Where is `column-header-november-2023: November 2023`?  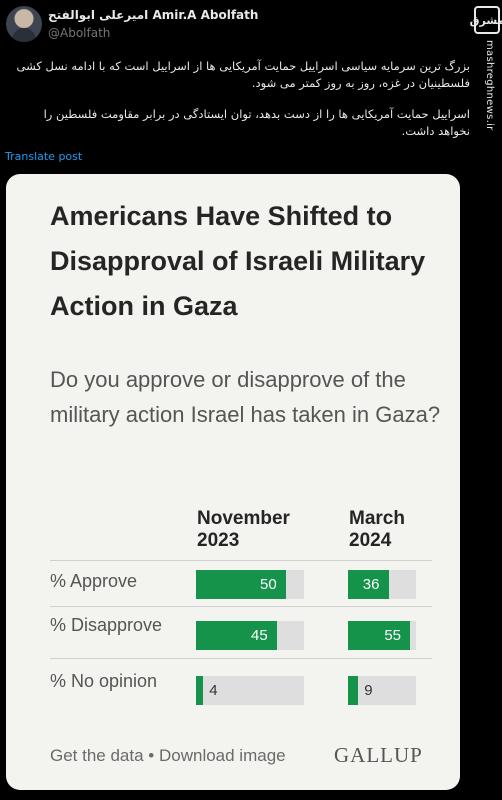
column-header-november-2023: November 2023 is located at coordinates (243, 529).